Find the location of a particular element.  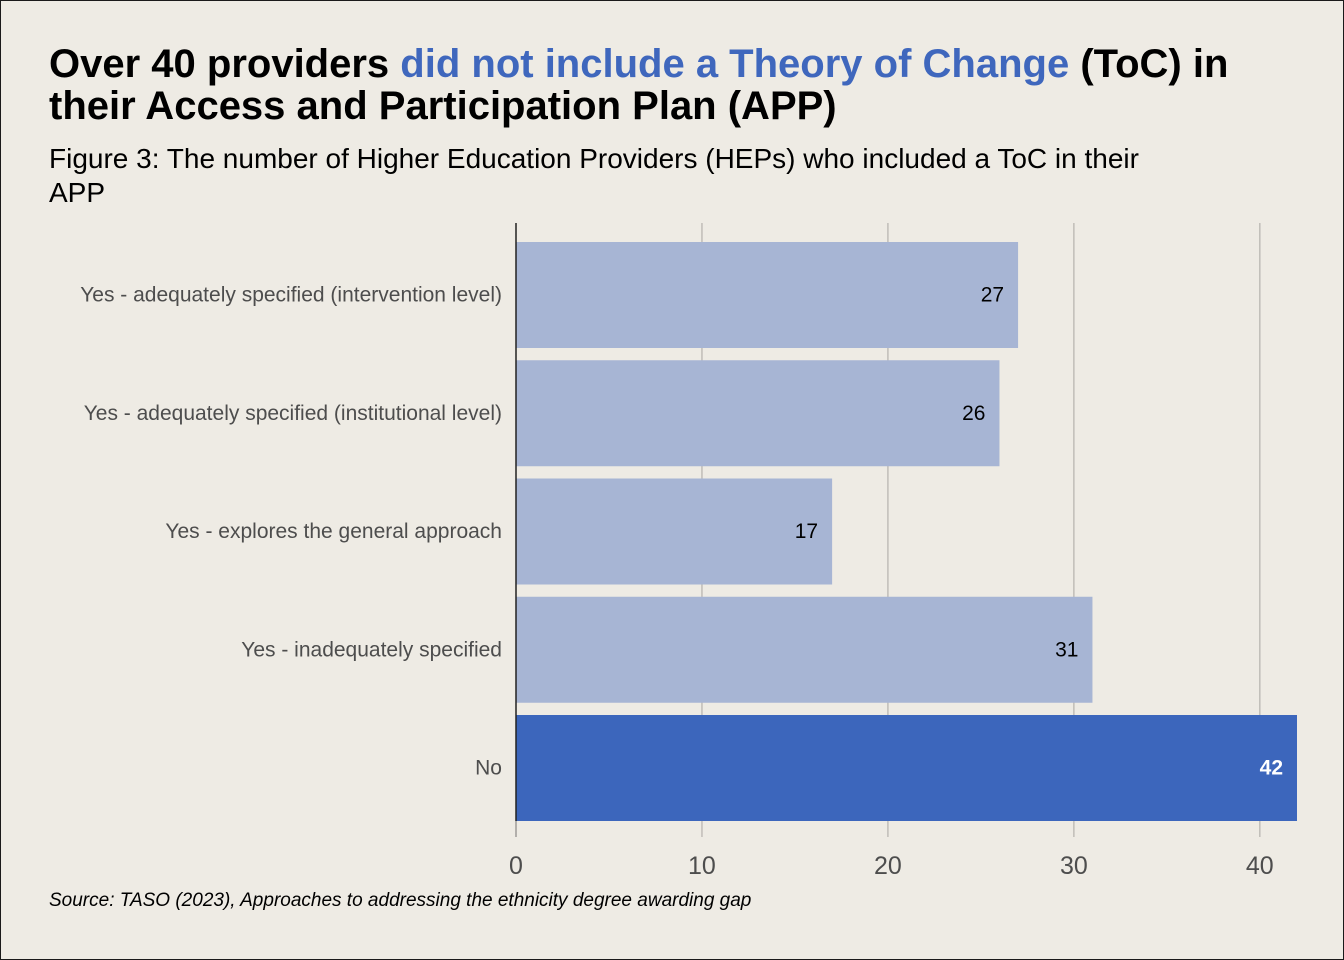

x-tick-label: 20 is located at coordinates (888, 866).